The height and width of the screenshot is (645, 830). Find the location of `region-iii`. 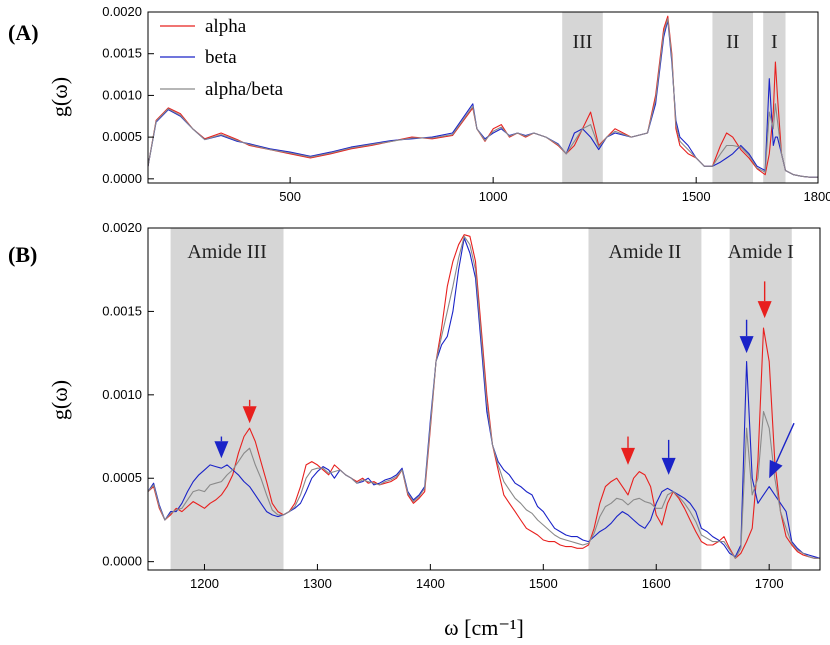

region-iii is located at coordinates (582, 97).